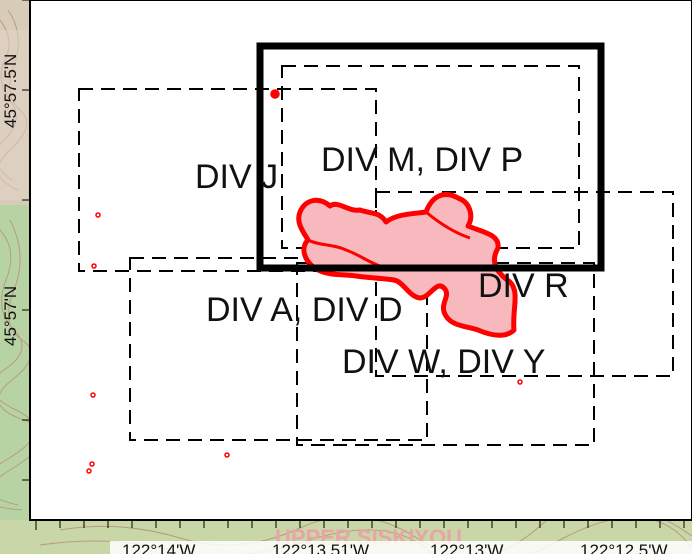 The image size is (692, 554). What do you see at coordinates (320, 547) in the screenshot?
I see `lon-label-2: 122°13.51'W` at bounding box center [320, 547].